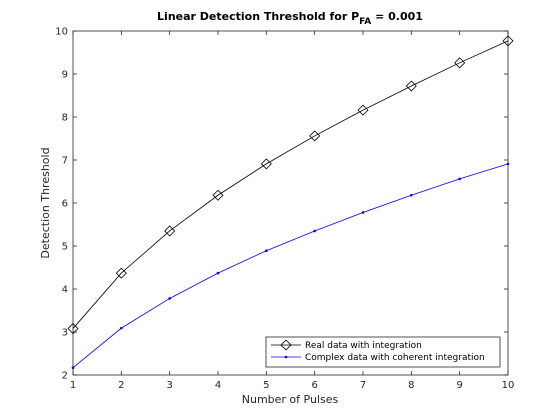 The image size is (560, 420). What do you see at coordinates (65, 376) in the screenshot?
I see `y-tick-label: 2` at bounding box center [65, 376].